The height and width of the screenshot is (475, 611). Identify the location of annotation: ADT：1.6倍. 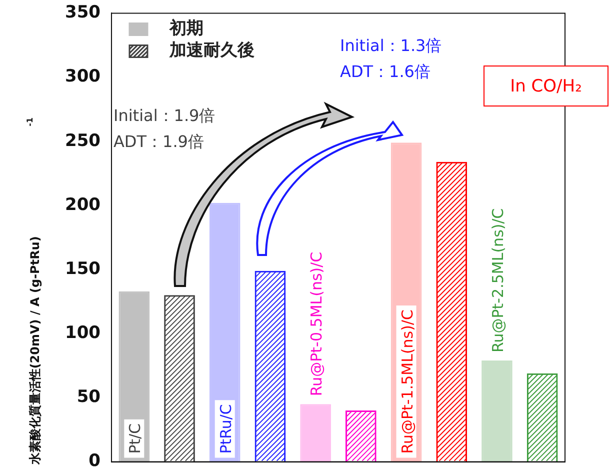
(385, 72).